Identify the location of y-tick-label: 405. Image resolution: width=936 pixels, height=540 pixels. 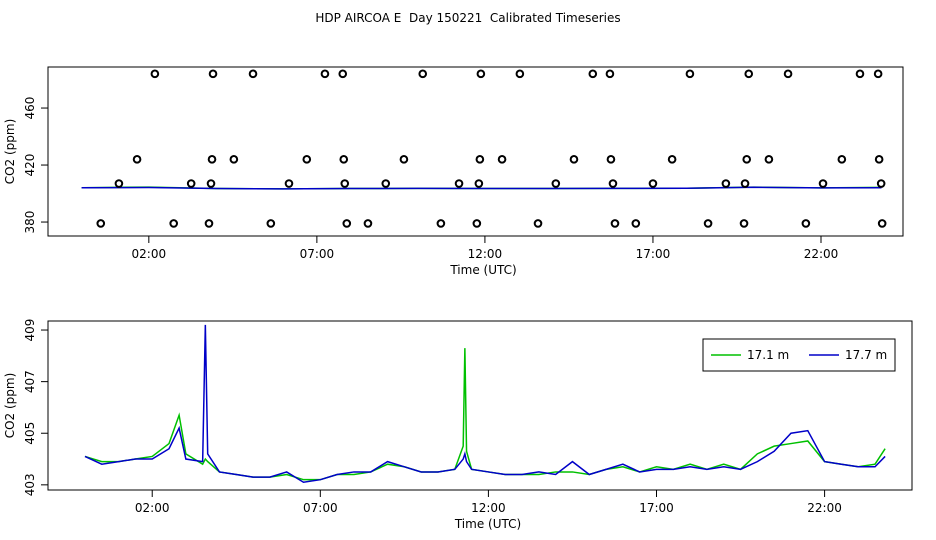
(30, 433).